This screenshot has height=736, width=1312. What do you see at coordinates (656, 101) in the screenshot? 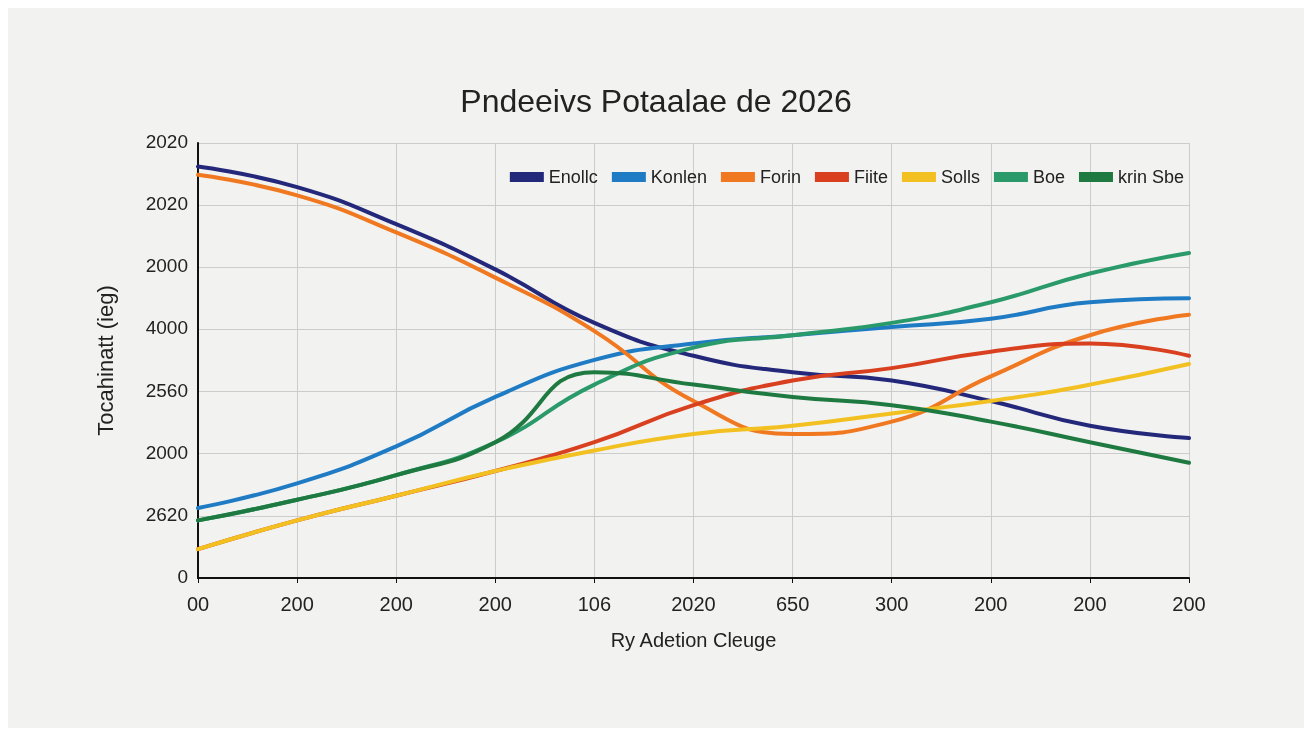
I see `chart-title: Pndeeivs Potaalae de 2026` at bounding box center [656, 101].